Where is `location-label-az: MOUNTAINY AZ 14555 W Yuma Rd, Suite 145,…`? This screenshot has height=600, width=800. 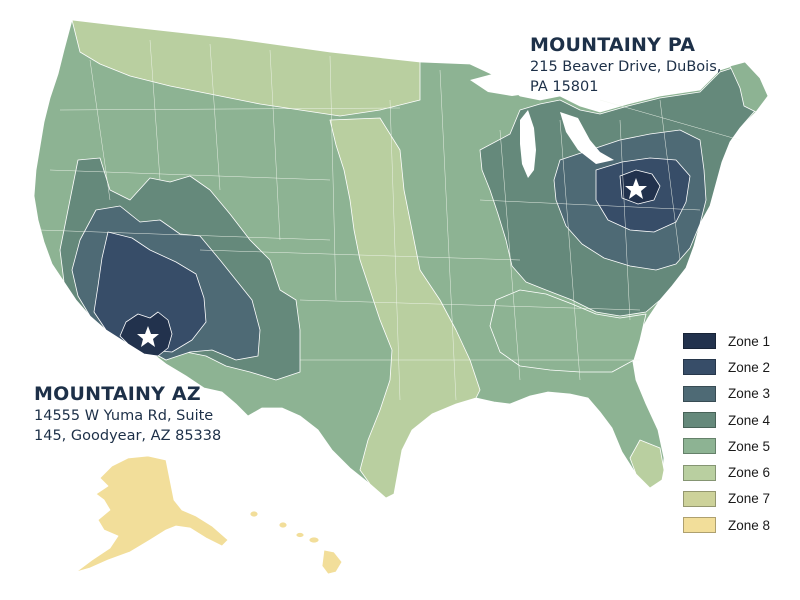 location-label-az: MOUNTAINY AZ 14555 W Yuma Rd, Suite 145,… is located at coordinates (164, 414).